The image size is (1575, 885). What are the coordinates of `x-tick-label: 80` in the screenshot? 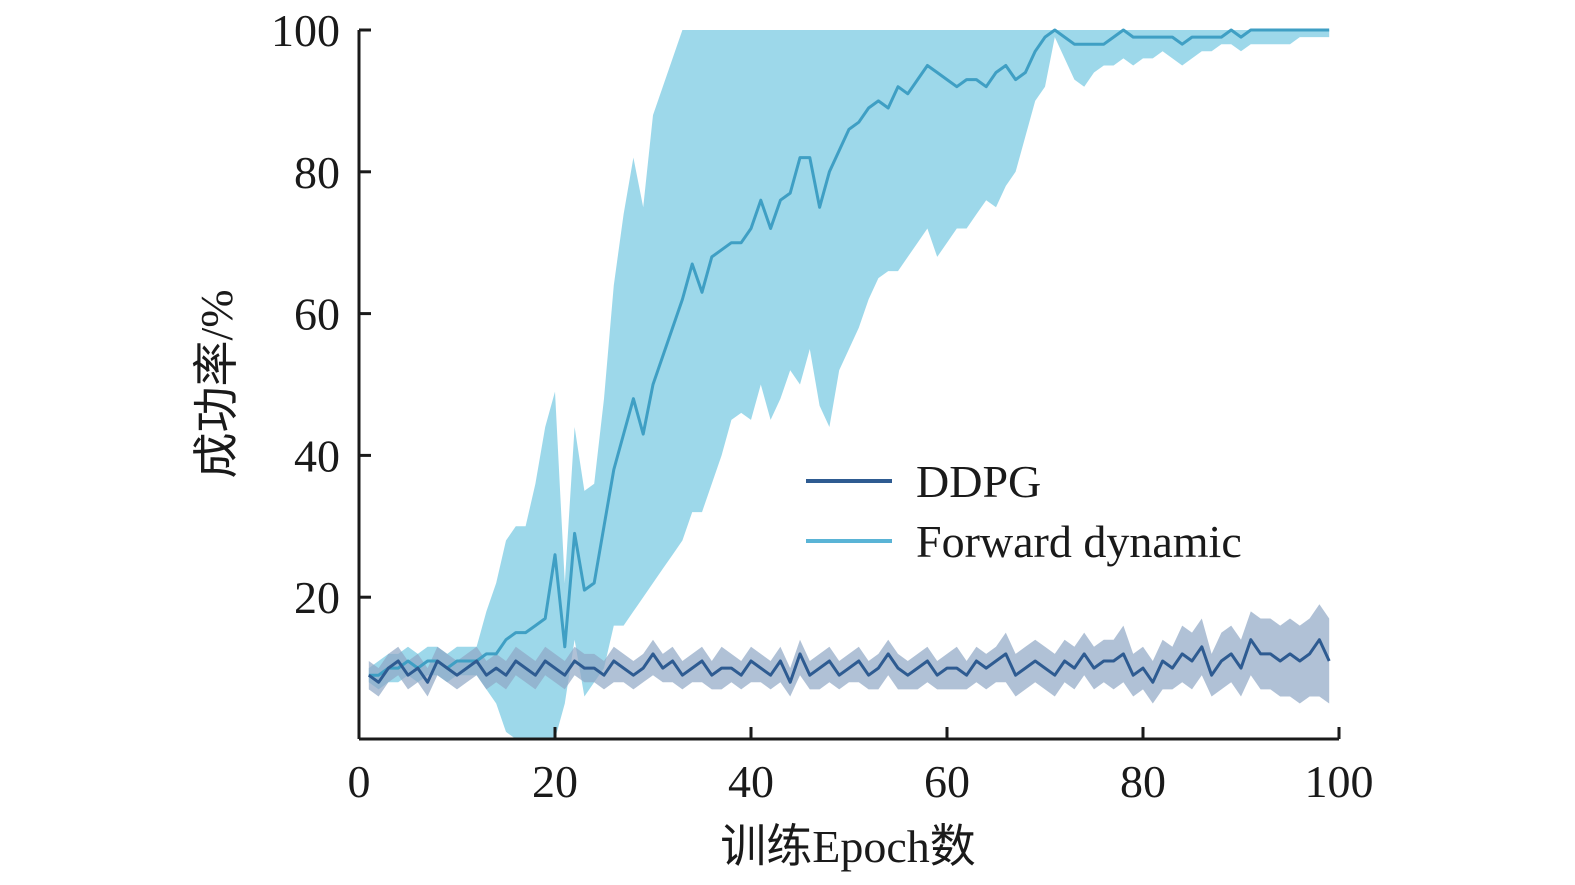 It's located at (1143, 781).